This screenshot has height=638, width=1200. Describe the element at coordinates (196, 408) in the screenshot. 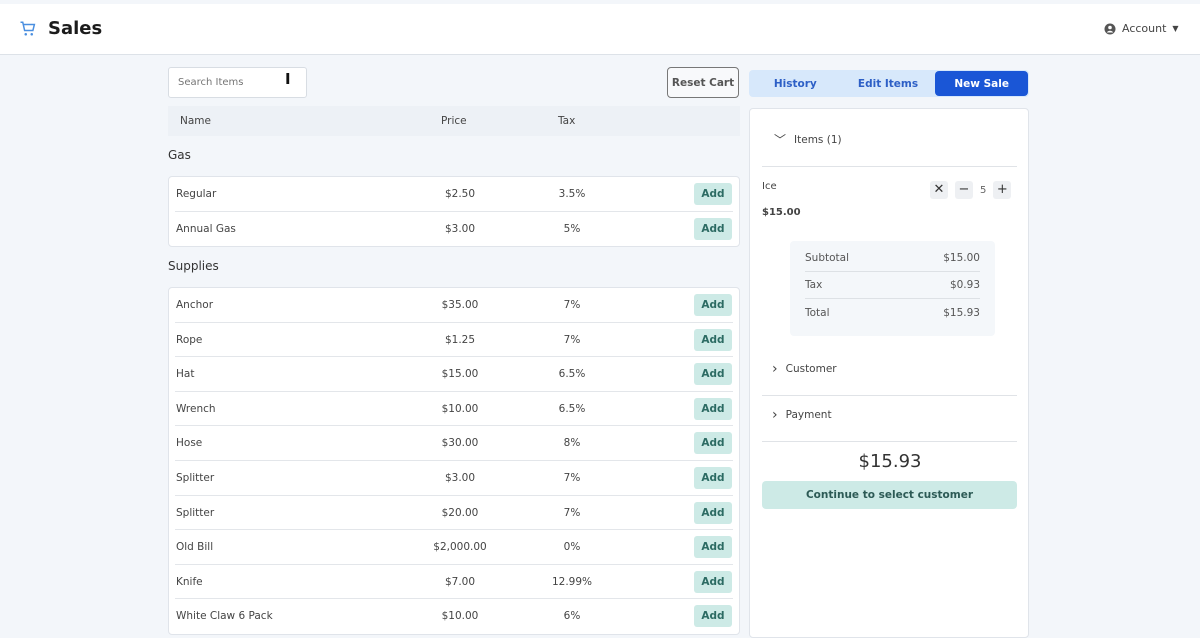

I see `item-name: Wrench` at that location.